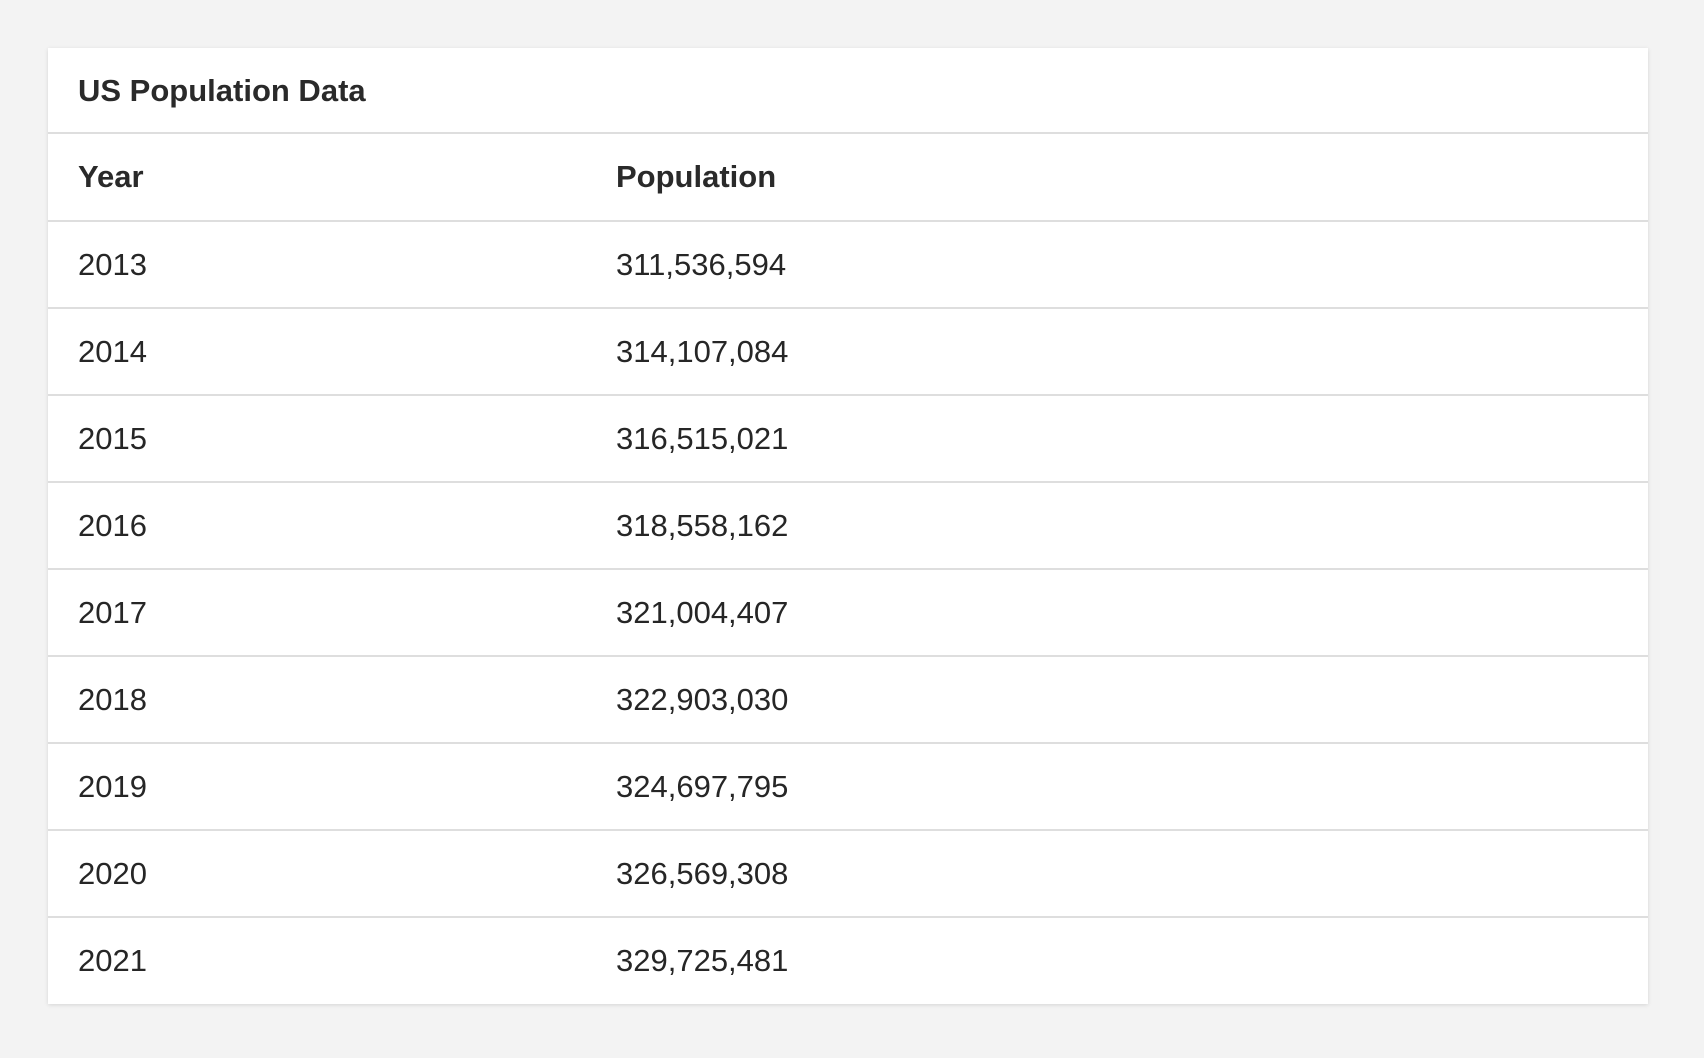 Image resolution: width=1704 pixels, height=1058 pixels. What do you see at coordinates (848, 91) in the screenshot?
I see `card-title: US Population Data` at bounding box center [848, 91].